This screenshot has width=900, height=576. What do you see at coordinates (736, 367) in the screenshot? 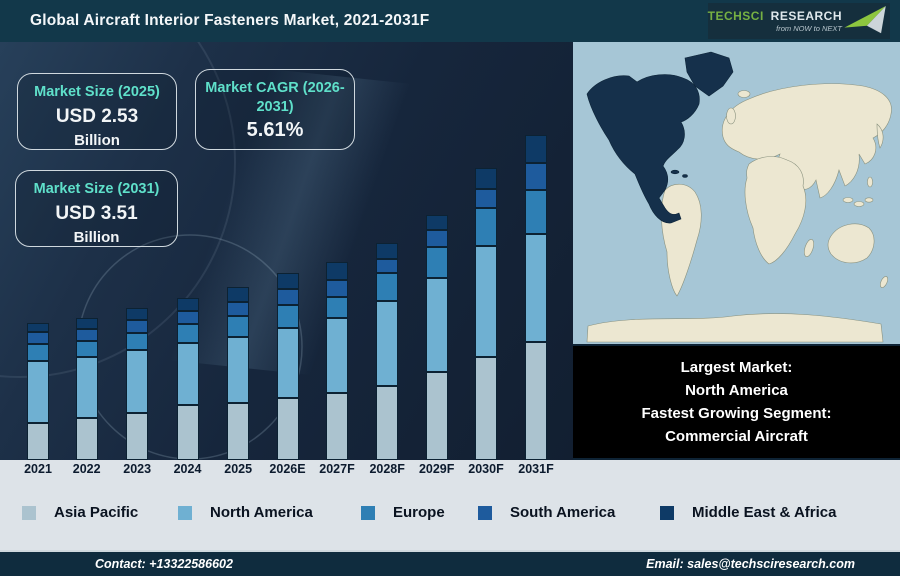
I see `callout-line: Largest Market:` at bounding box center [736, 367].